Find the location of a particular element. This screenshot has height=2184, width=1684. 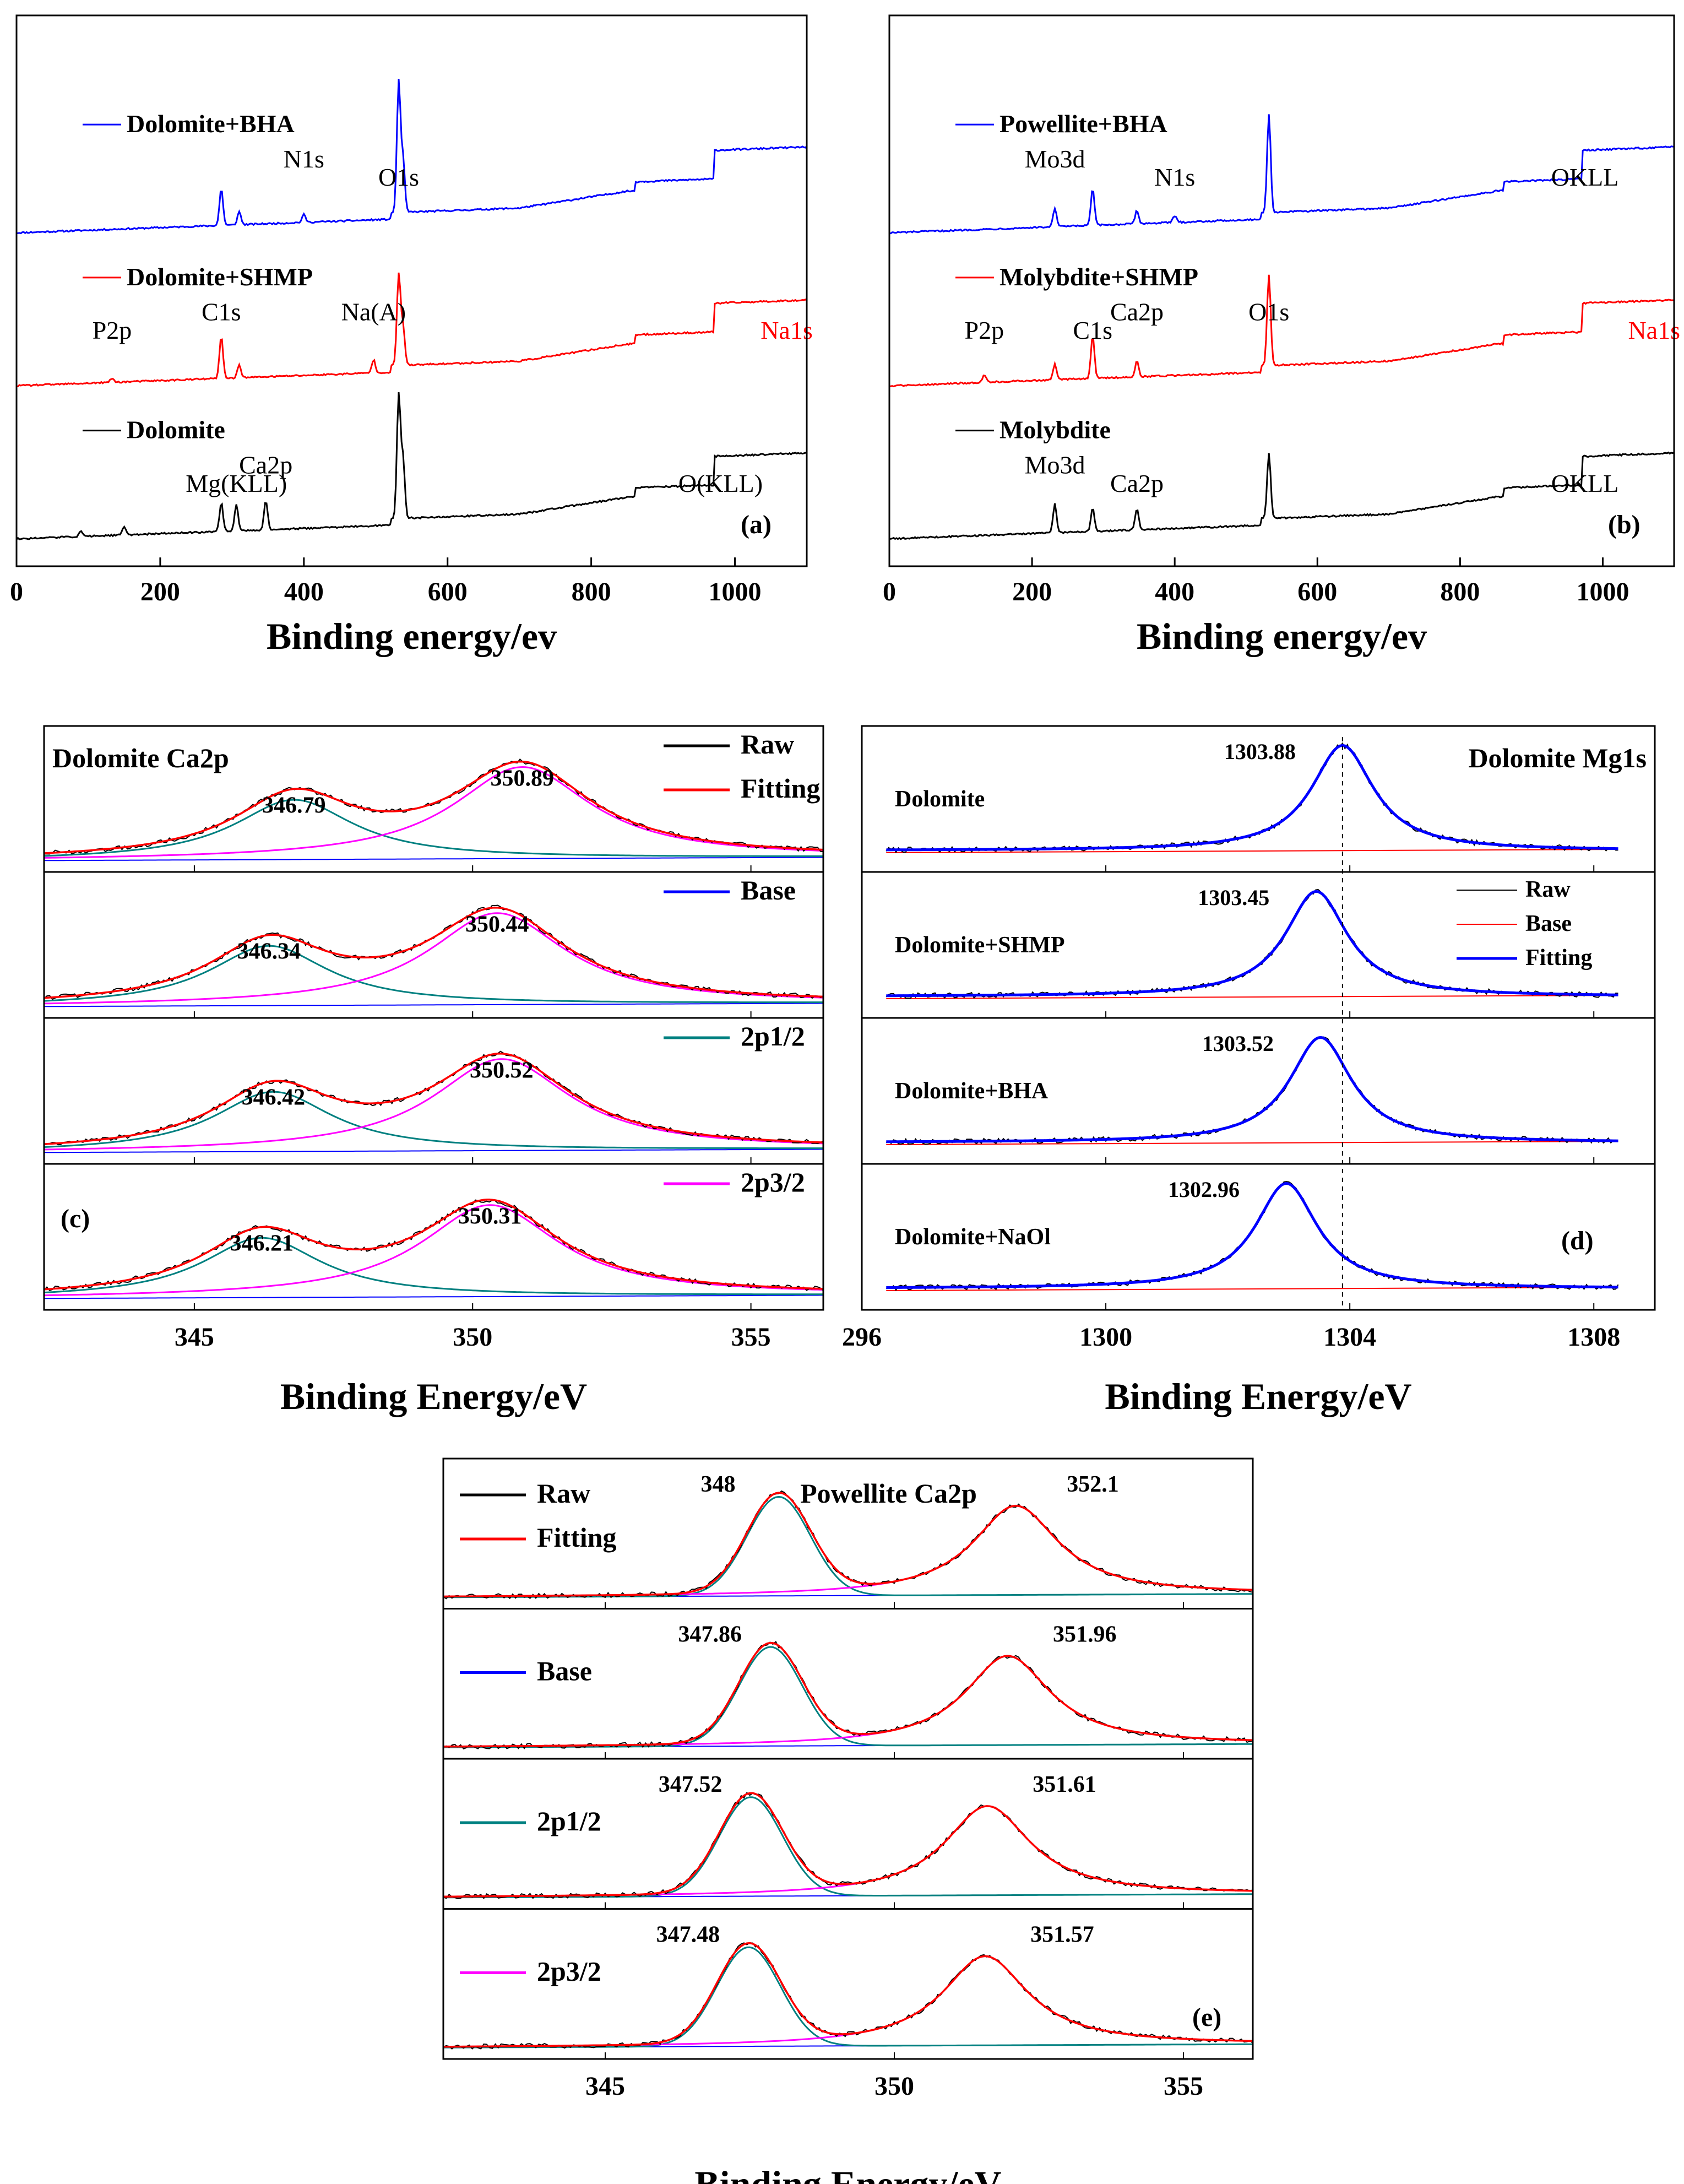

peak-value-label: 347.52 is located at coordinates (691, 1785).